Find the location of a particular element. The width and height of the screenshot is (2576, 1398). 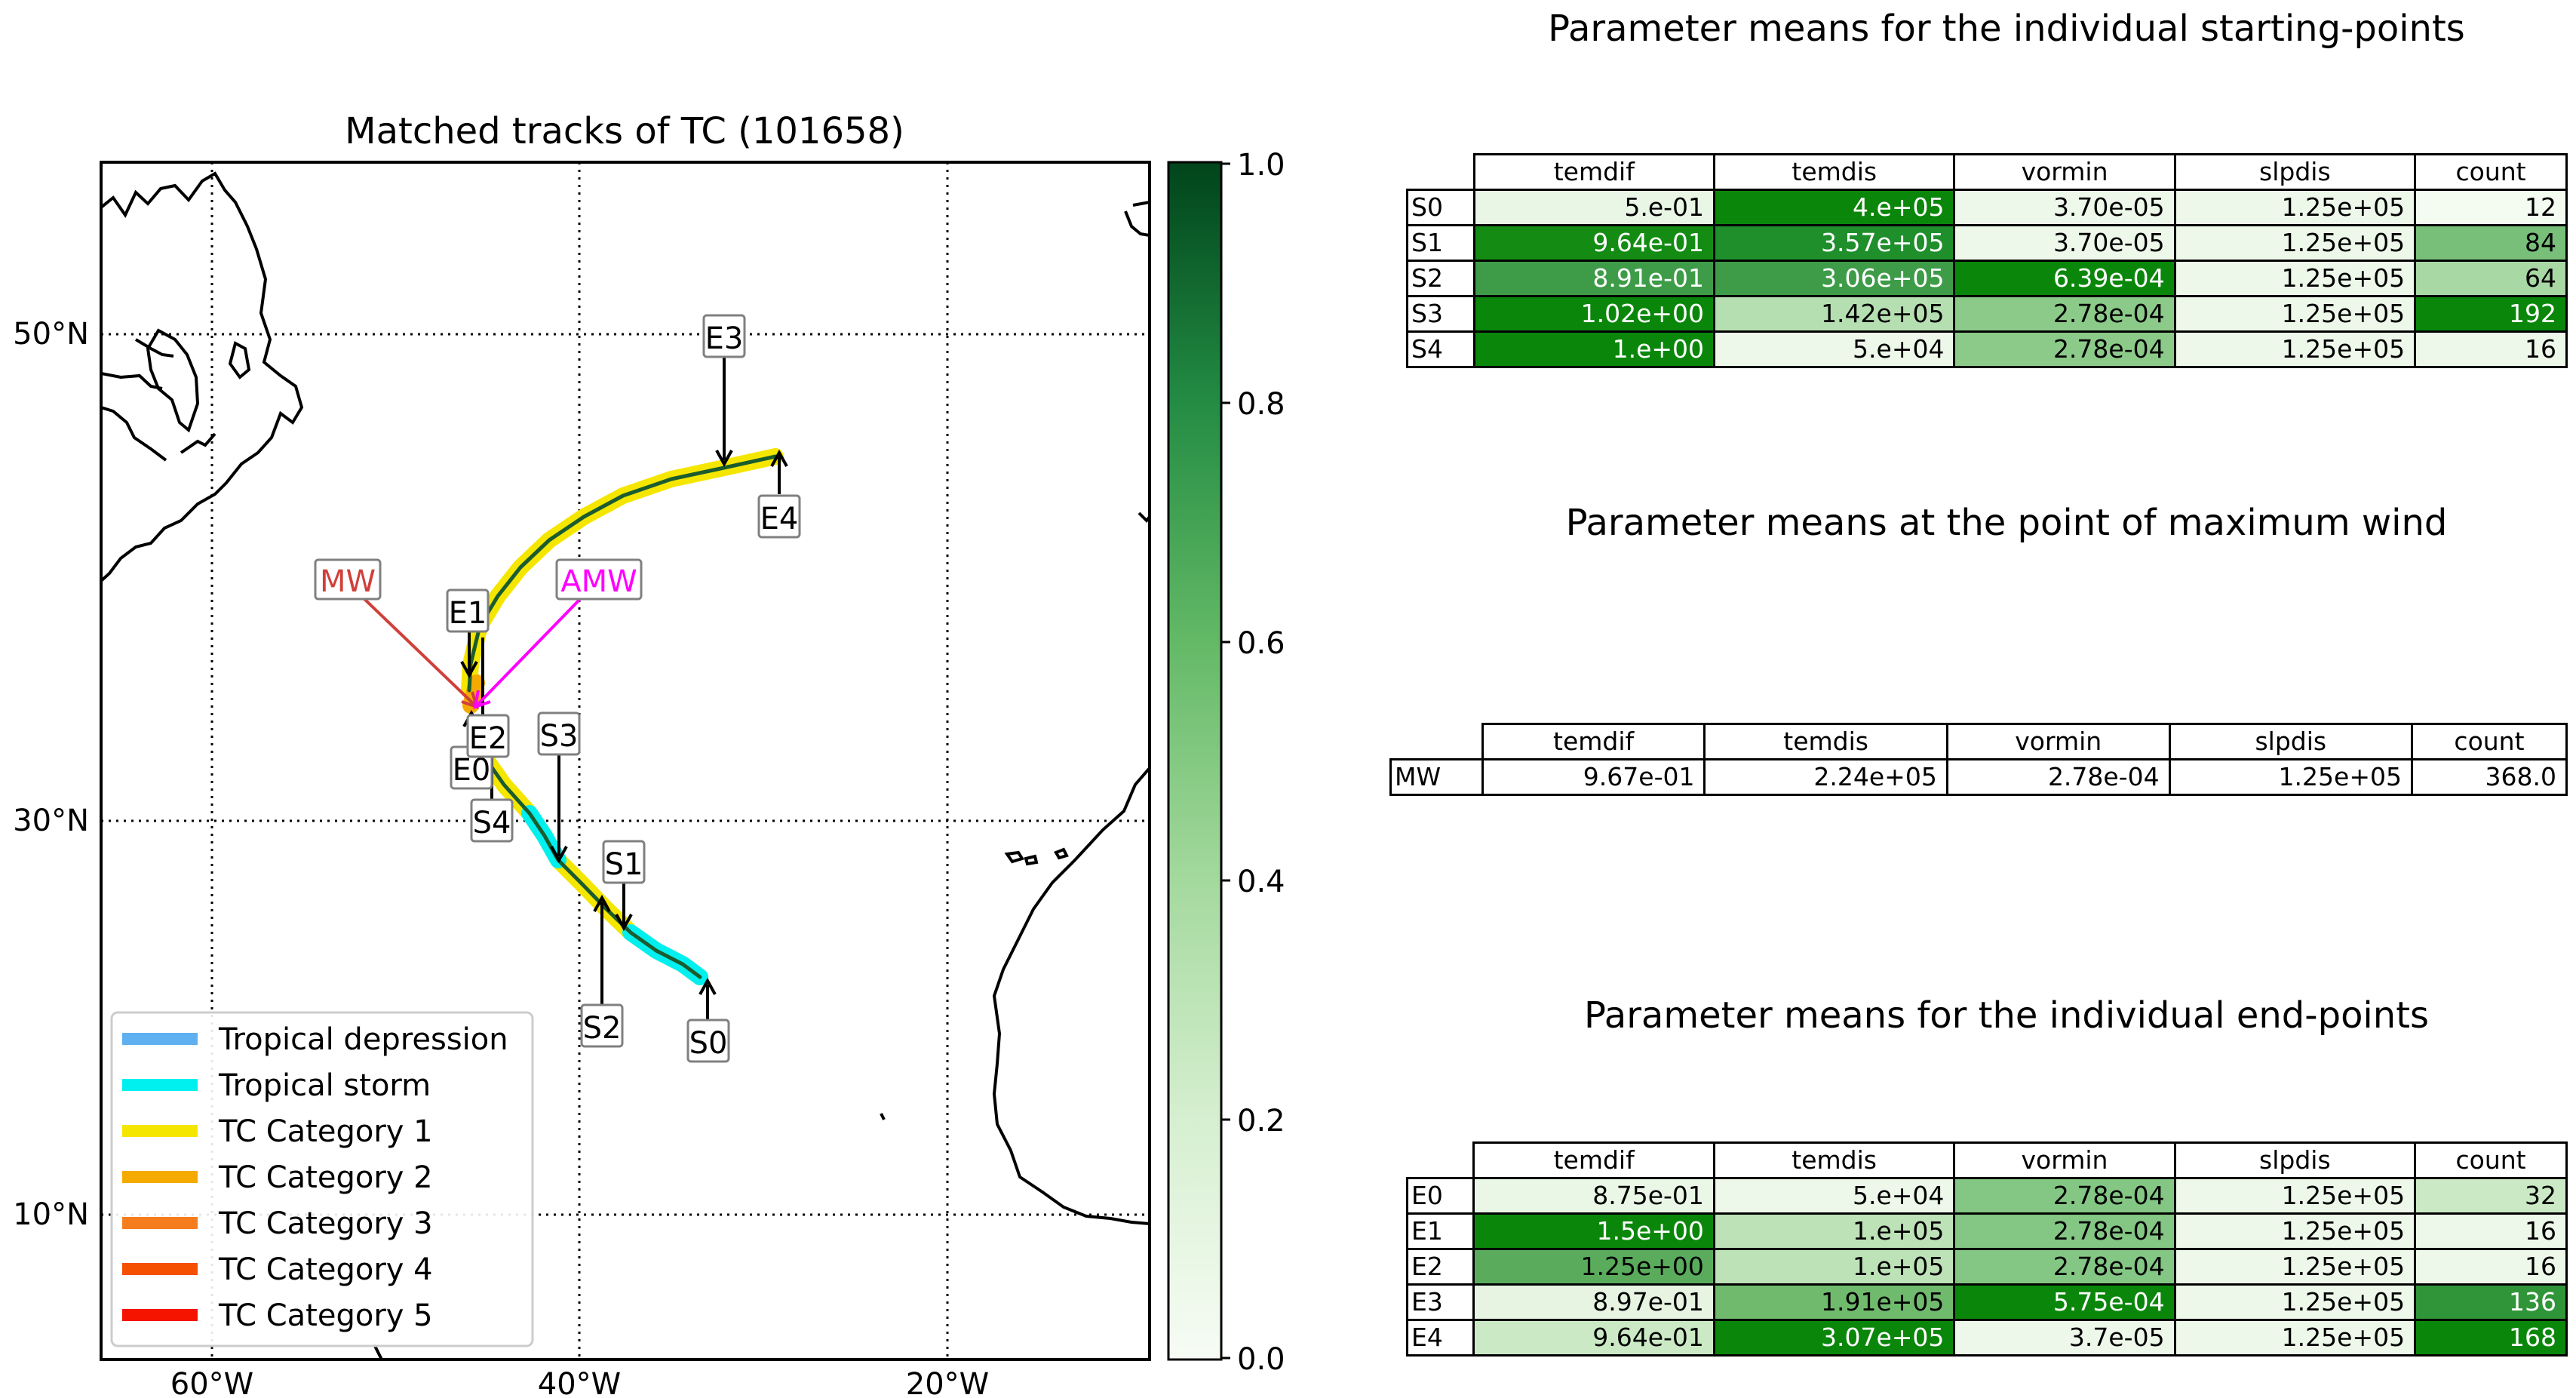

table-cell: 168 is located at coordinates (2491, 1338).